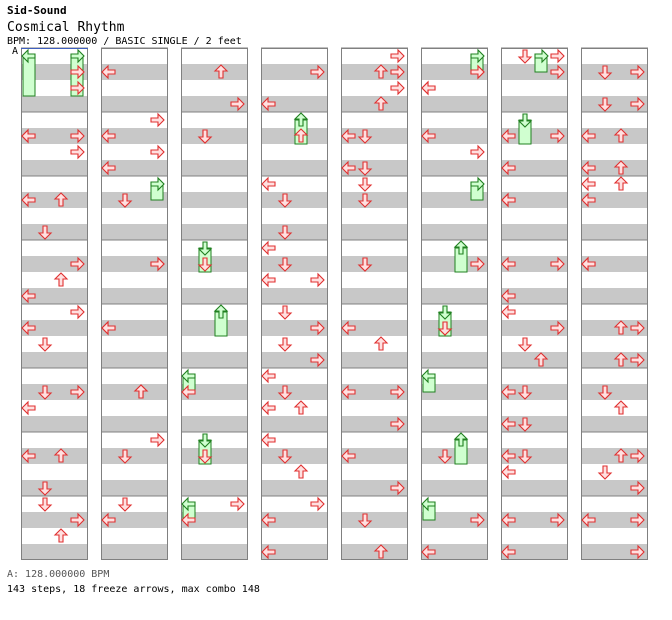  Describe the element at coordinates (66, 27) in the screenshot. I see `song-title: Cosmical Rhythm` at that location.